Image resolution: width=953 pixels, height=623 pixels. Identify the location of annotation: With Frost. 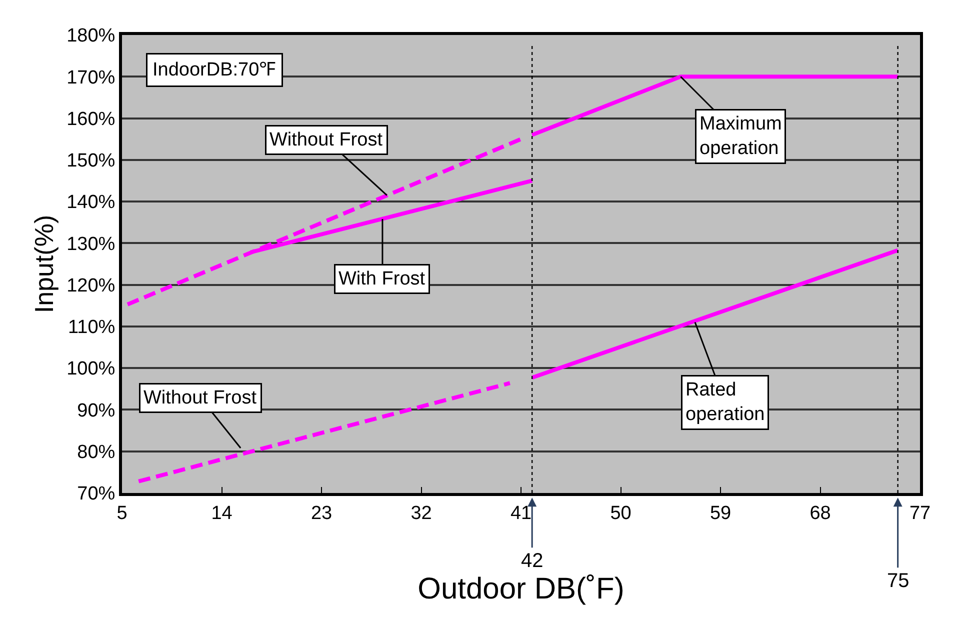
(382, 279).